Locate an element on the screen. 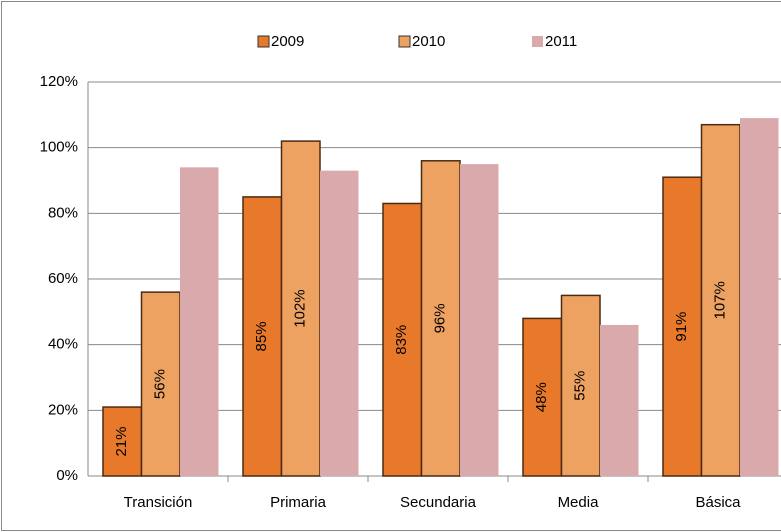  data-label: 21% is located at coordinates (121, 442).